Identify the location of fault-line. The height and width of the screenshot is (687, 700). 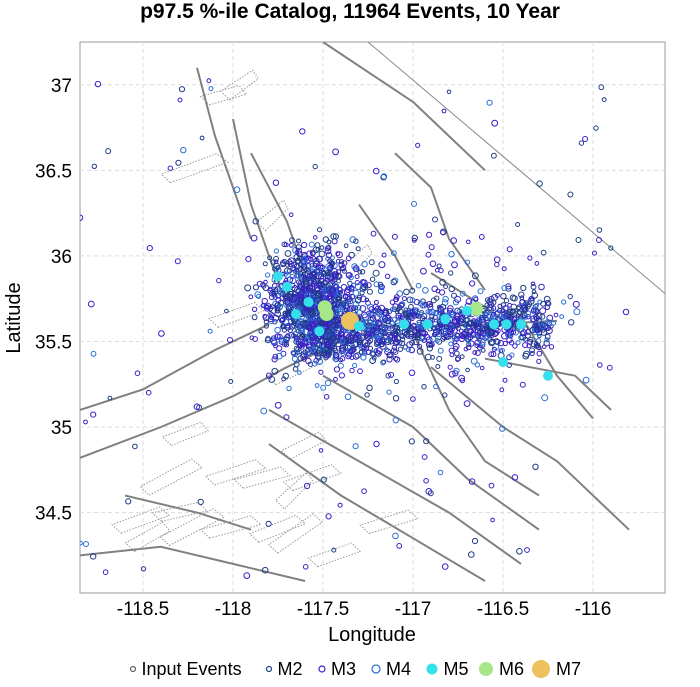
(377, 512).